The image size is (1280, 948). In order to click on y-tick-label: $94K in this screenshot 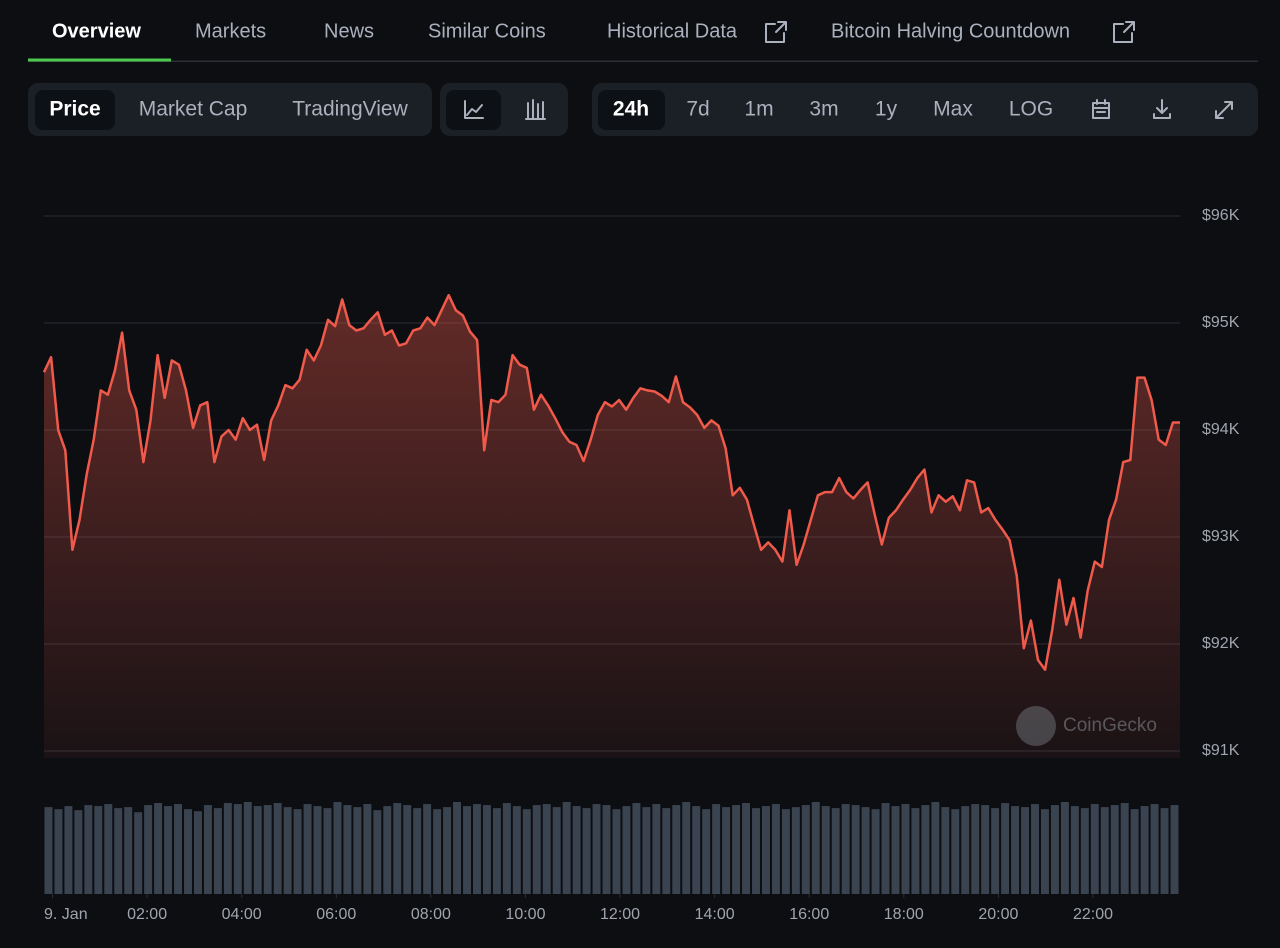, I will do `click(1221, 429)`.